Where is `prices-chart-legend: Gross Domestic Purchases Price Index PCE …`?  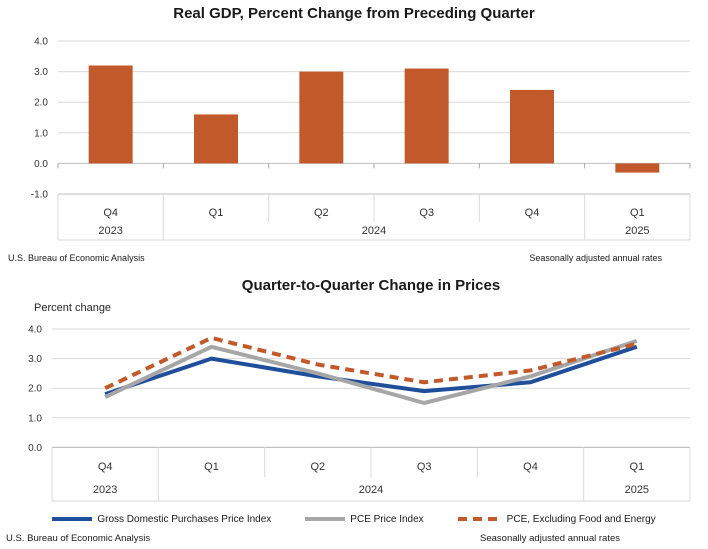
prices-chart-legend: Gross Domestic Purchases Price Index PCE … is located at coordinates (354, 519).